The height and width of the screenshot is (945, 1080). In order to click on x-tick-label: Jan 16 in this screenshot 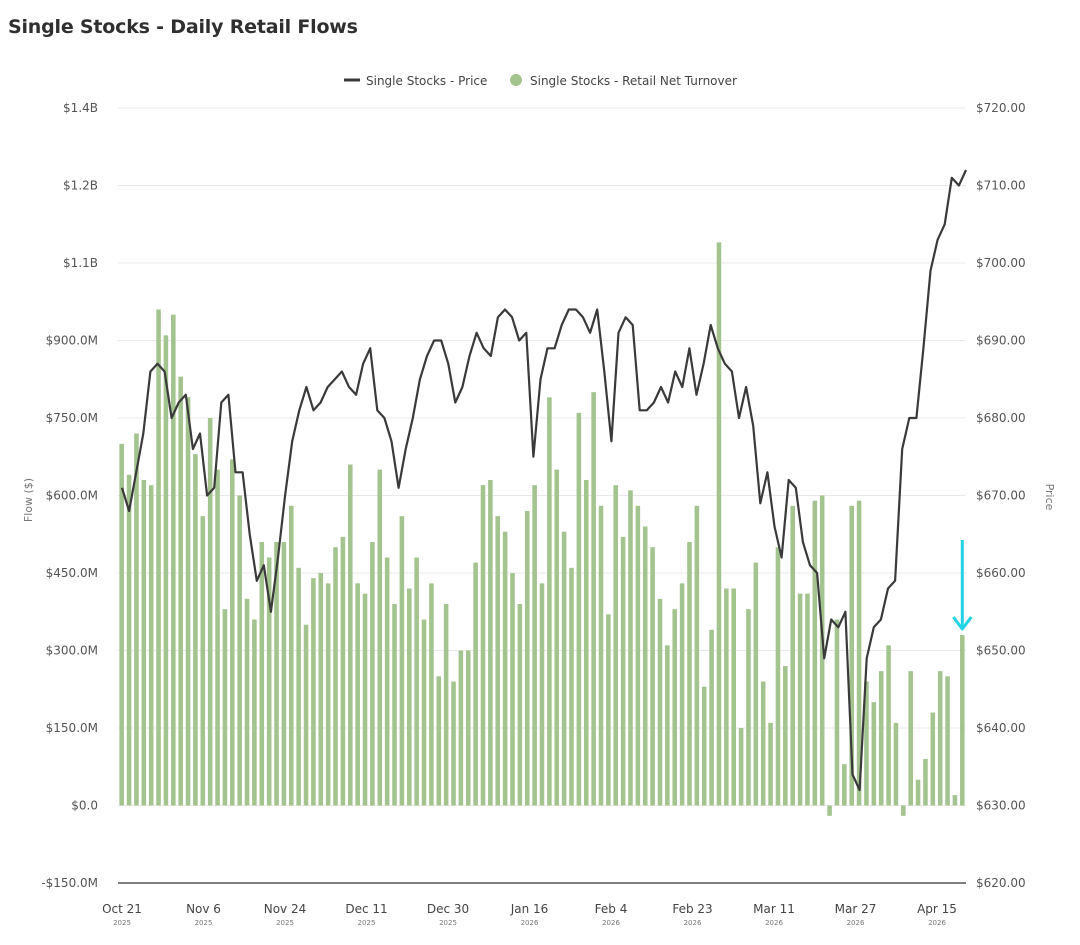, I will do `click(529, 909)`.